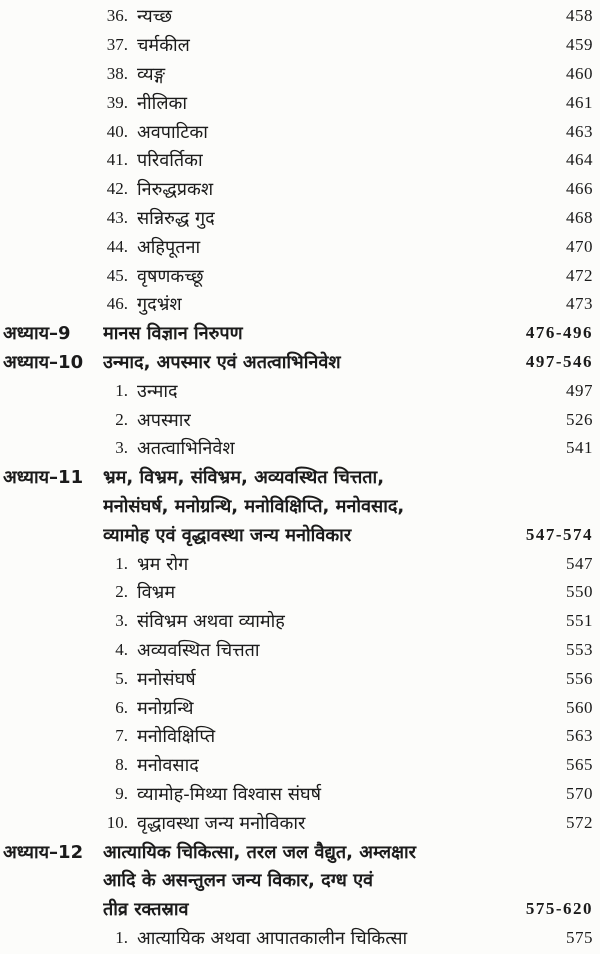  Describe the element at coordinates (300, 390) in the screenshot. I see `toc-item-row: 1. उन्माद 497` at that location.